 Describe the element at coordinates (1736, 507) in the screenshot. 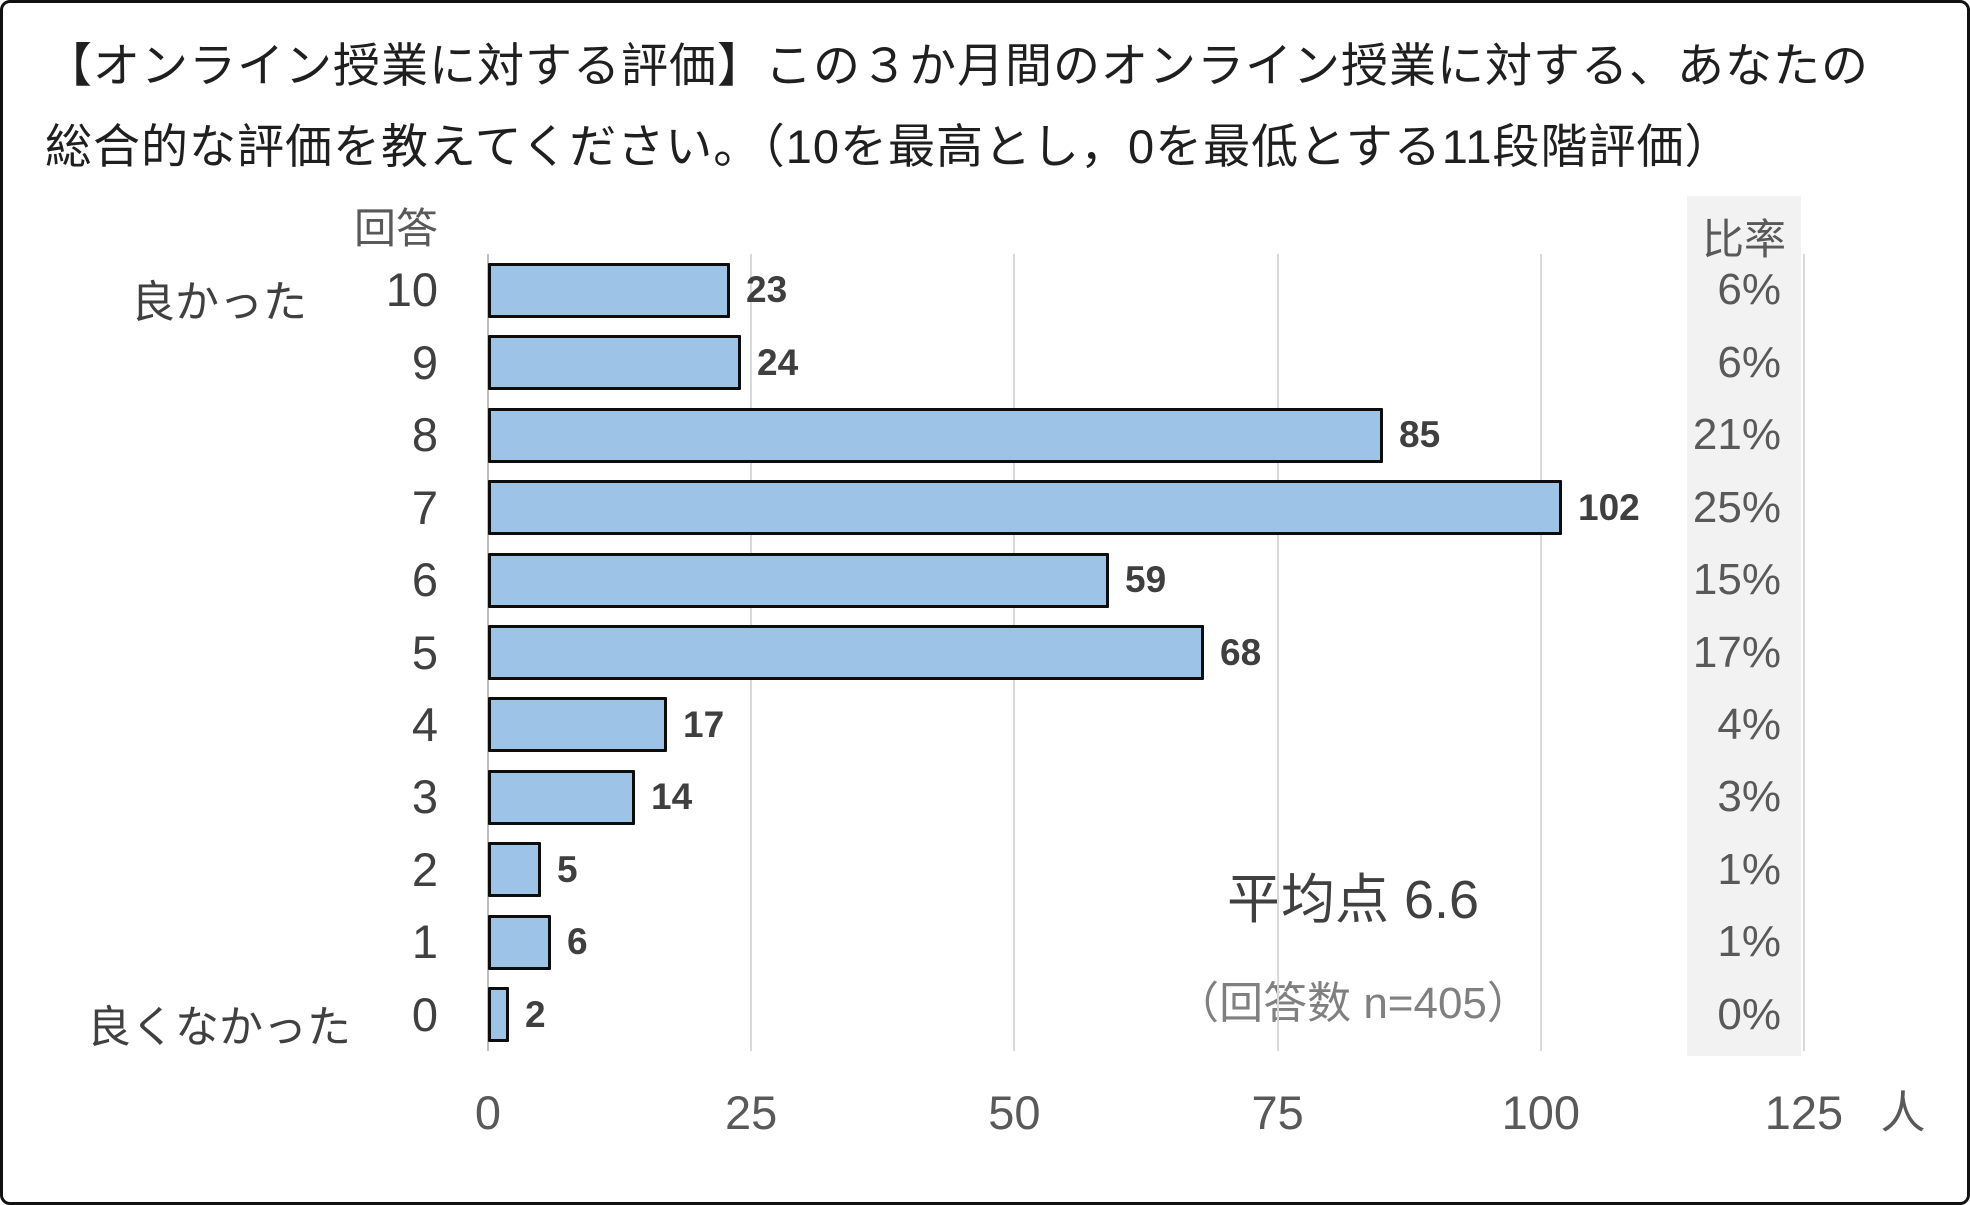

I see `percent-label: 25%` at that location.